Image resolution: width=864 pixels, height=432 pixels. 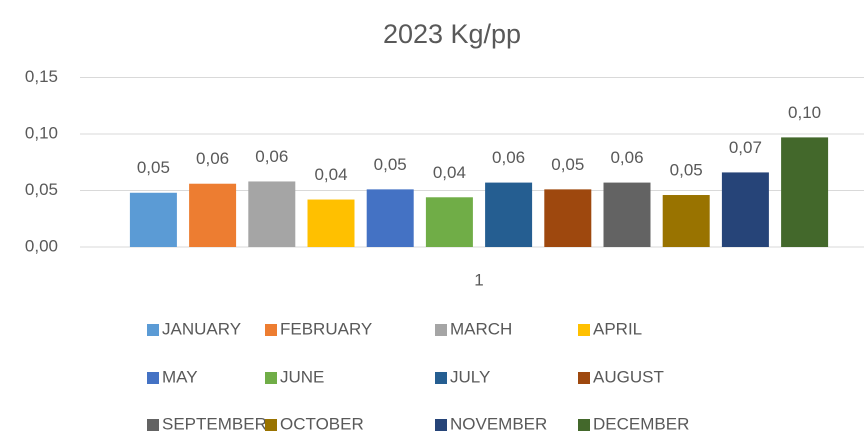 What do you see at coordinates (326, 328) in the screenshot?
I see `legend-label: FEBRUARY` at bounding box center [326, 328].